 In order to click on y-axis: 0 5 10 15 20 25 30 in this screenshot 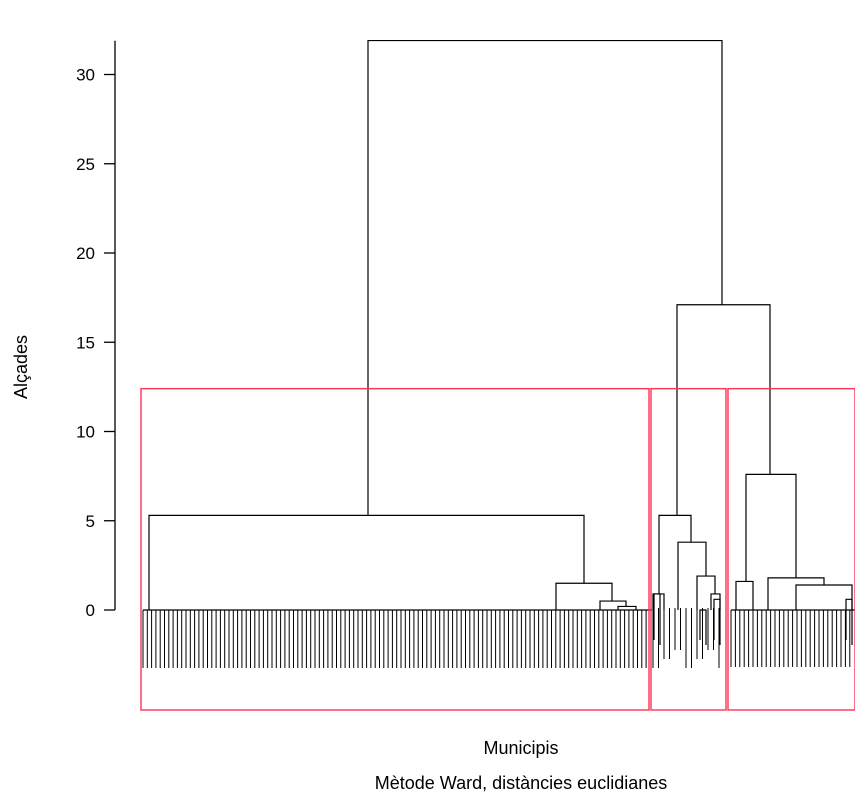, I will do `click(96, 330)`.